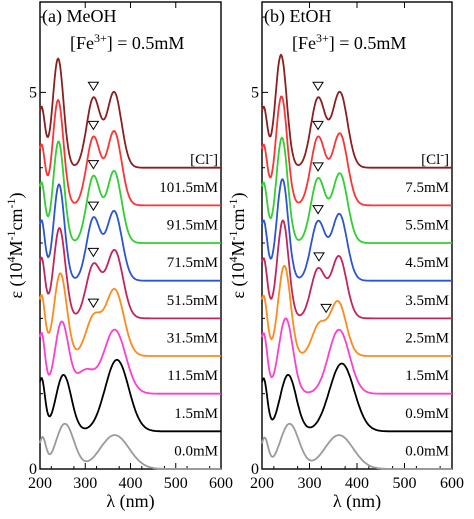 The width and height of the screenshot is (474, 519). I want to click on series-label: 2.5mM, so click(427, 338).